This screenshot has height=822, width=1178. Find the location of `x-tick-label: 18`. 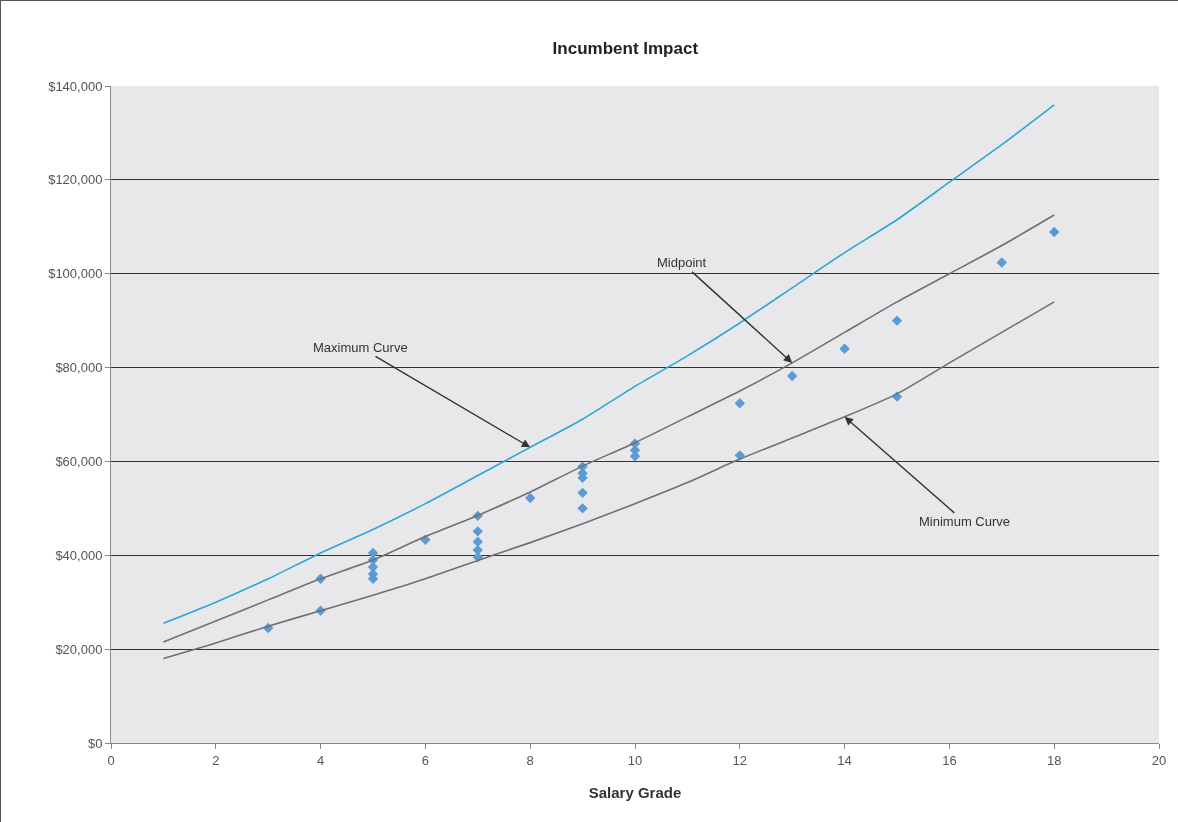

x-tick-label: 18 is located at coordinates (1054, 760).